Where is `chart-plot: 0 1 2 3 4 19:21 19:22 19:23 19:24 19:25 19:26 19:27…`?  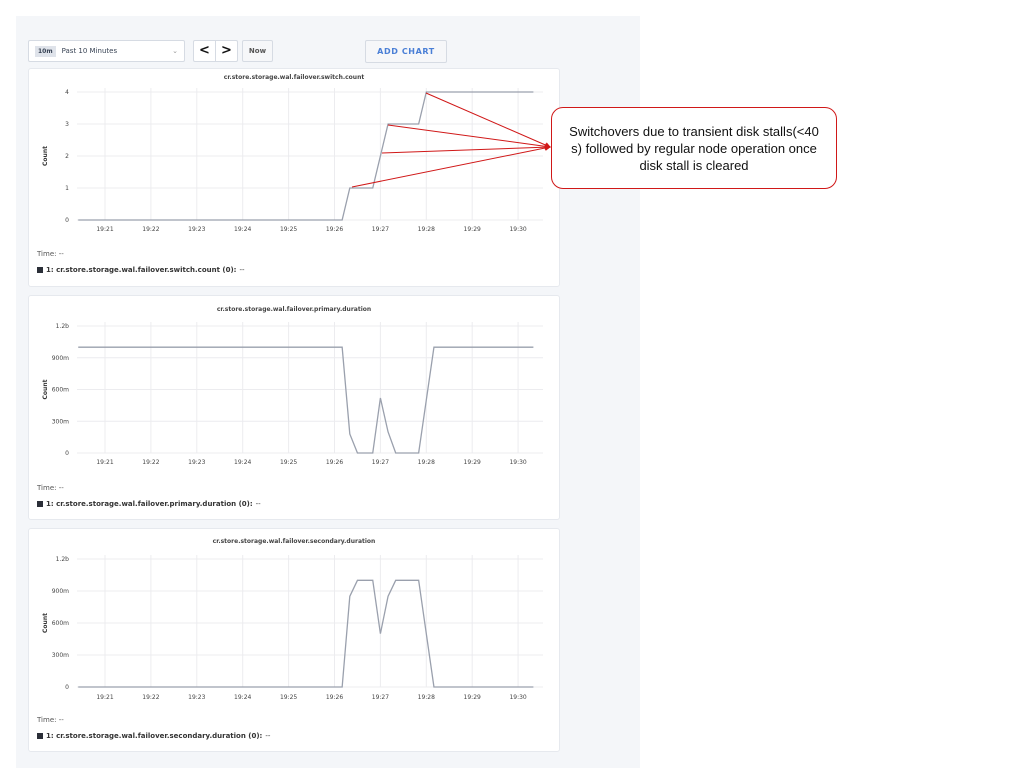
chart-plot: 0 1 2 3 4 19:21 19:22 19:23 19:24 19:25 19:26 19:27… is located at coordinates (292, 160).